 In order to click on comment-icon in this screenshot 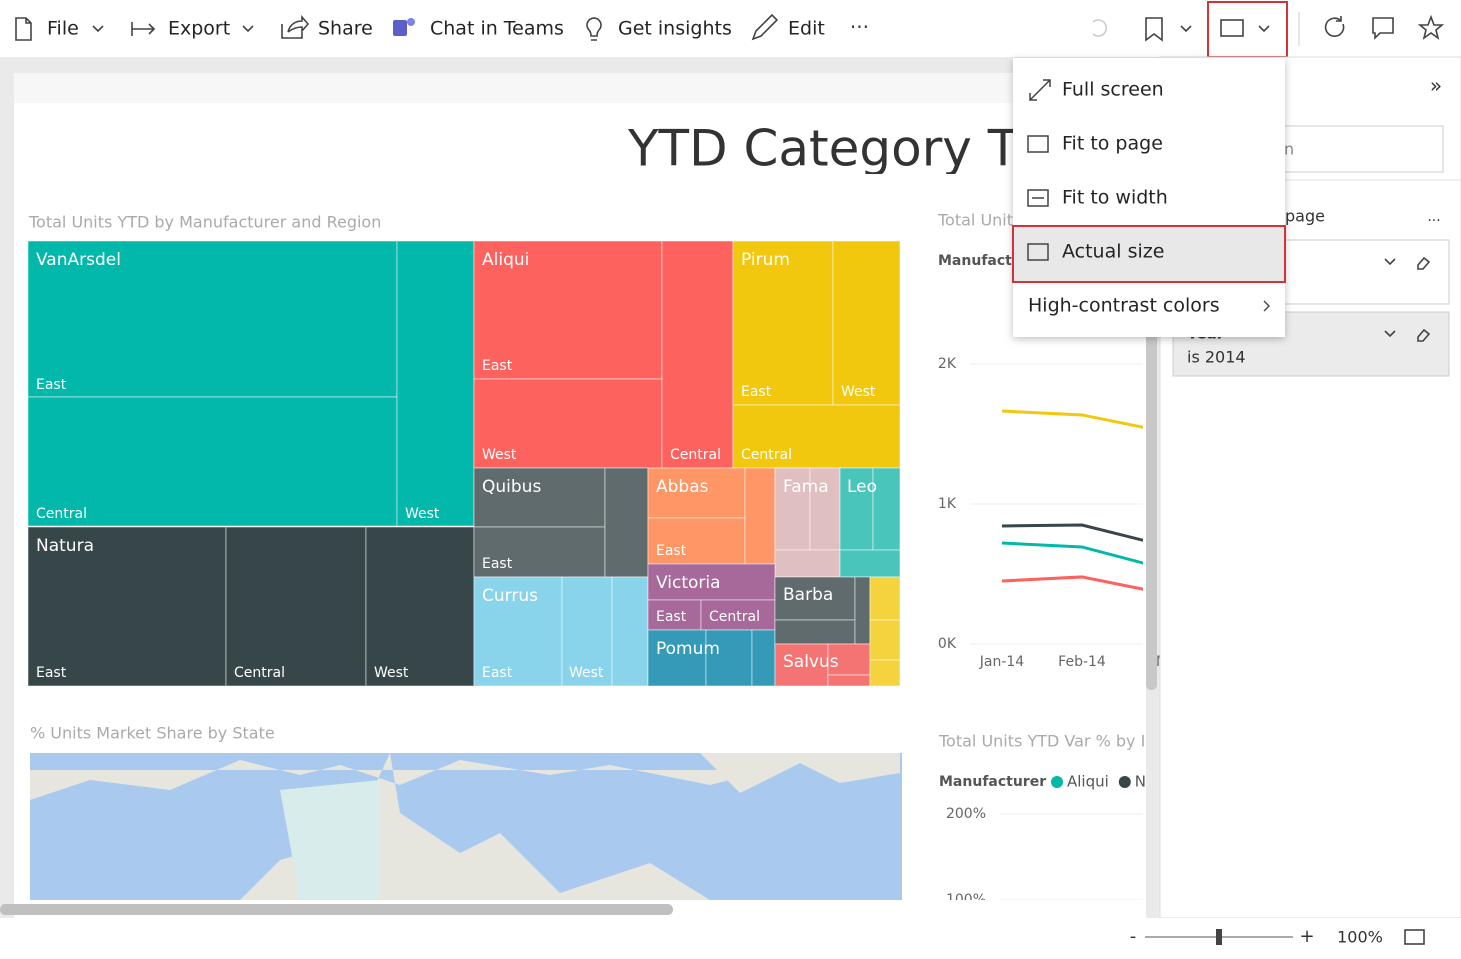, I will do `click(1383, 28)`.